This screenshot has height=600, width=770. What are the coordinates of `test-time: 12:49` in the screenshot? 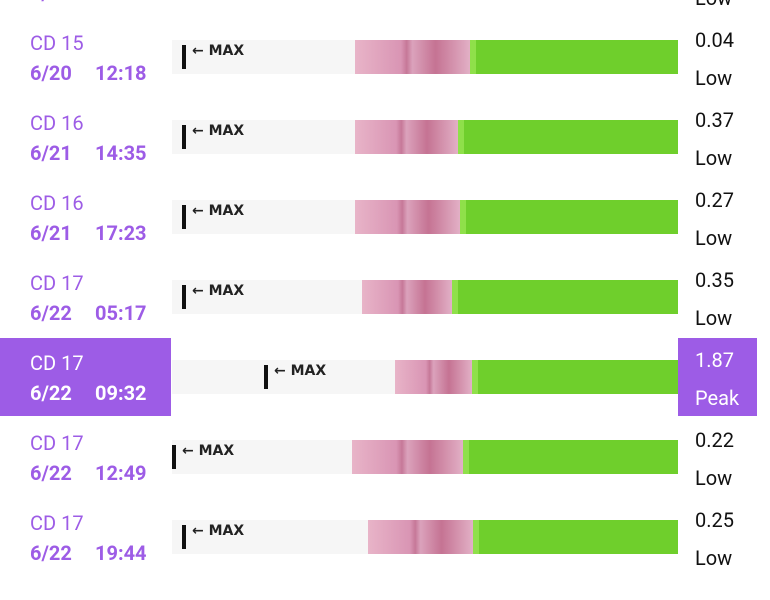 It's located at (121, 473).